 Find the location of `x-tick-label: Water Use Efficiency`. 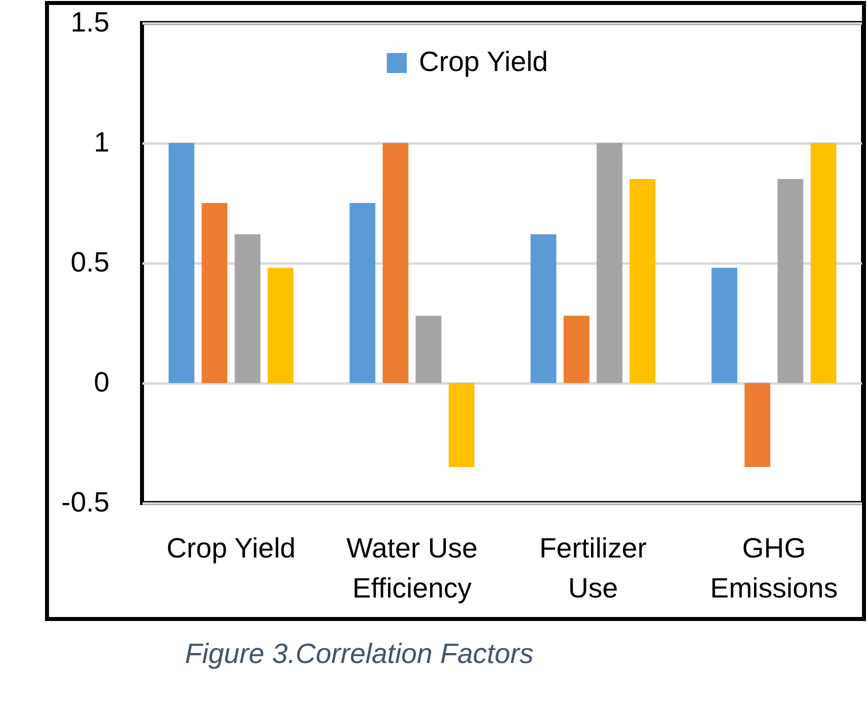

x-tick-label: Water Use Efficiency is located at coordinates (412, 568).